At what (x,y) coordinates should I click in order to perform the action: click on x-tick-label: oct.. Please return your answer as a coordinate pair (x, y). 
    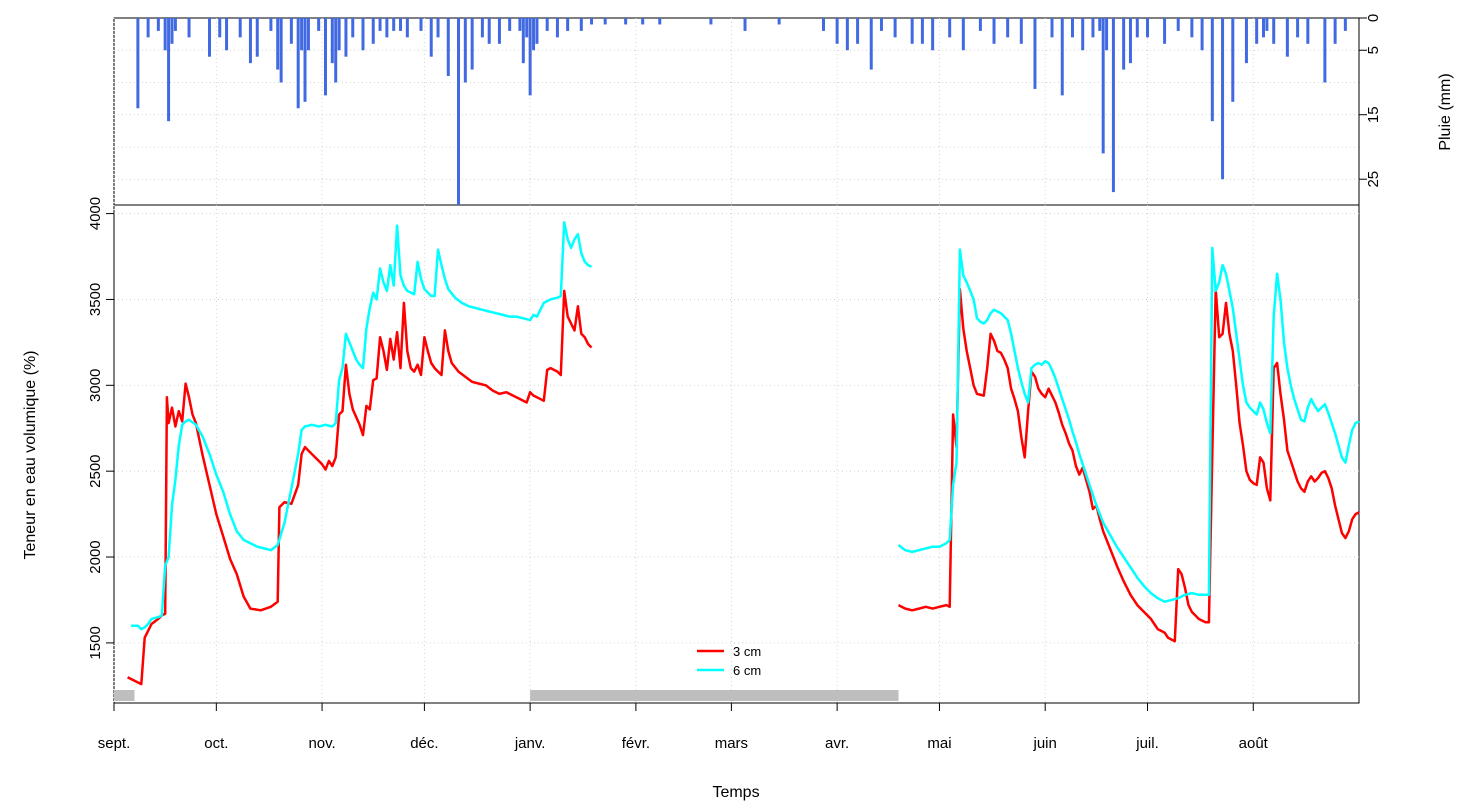
    Looking at the image, I should click on (216, 743).